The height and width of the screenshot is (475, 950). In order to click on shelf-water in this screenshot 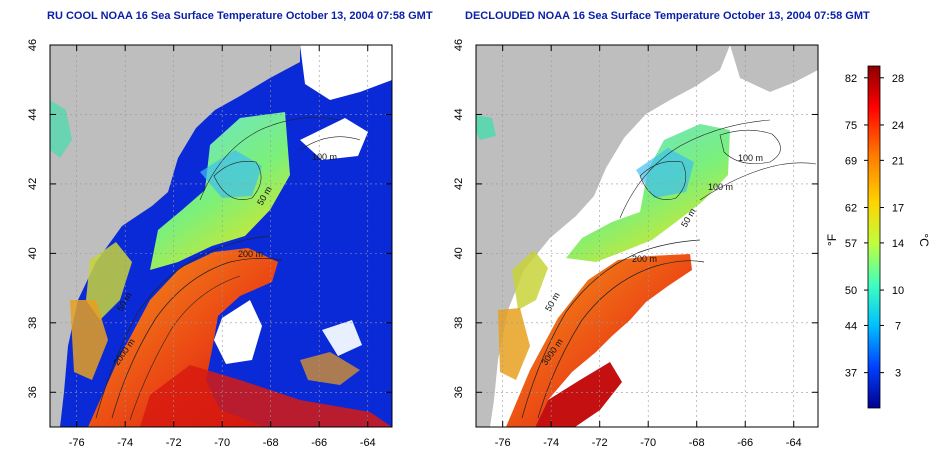, I will do `click(648, 193)`.